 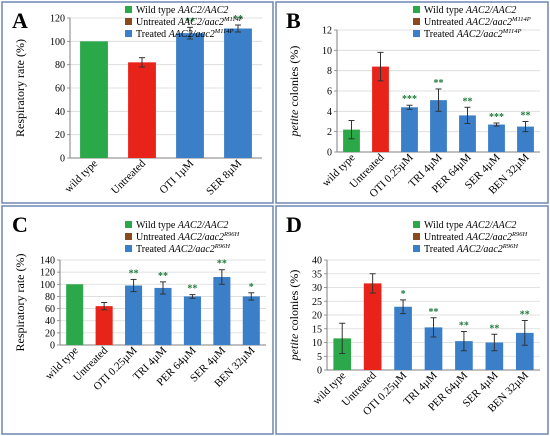 What do you see at coordinates (294, 78) in the screenshot?
I see `y-axis-label-text: colonies (%)` at bounding box center [294, 78].